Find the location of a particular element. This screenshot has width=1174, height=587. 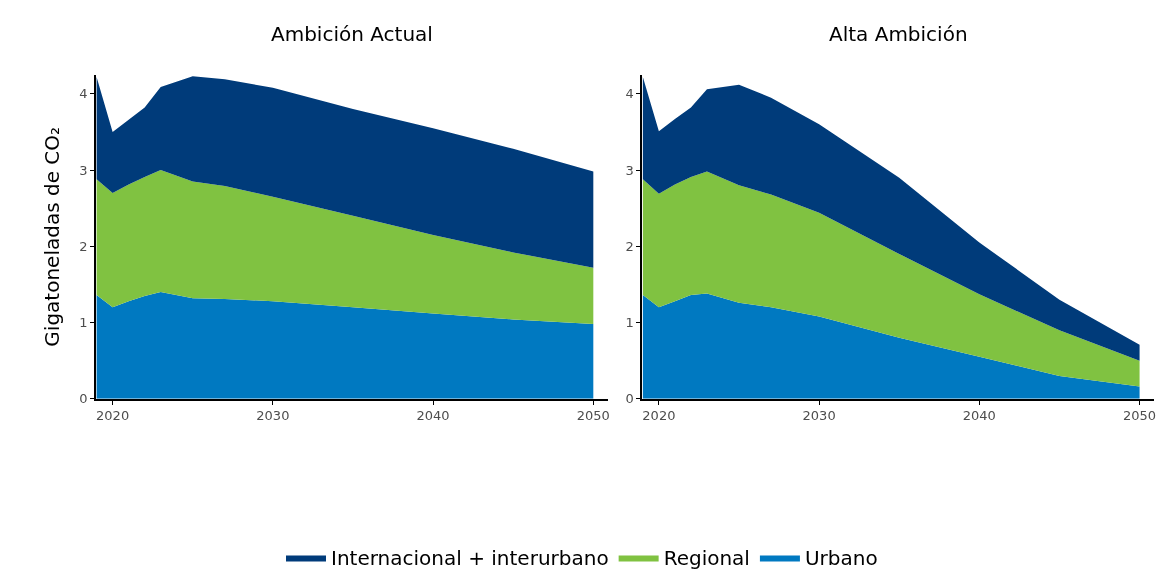

legend-label: Regional is located at coordinates (706, 558).